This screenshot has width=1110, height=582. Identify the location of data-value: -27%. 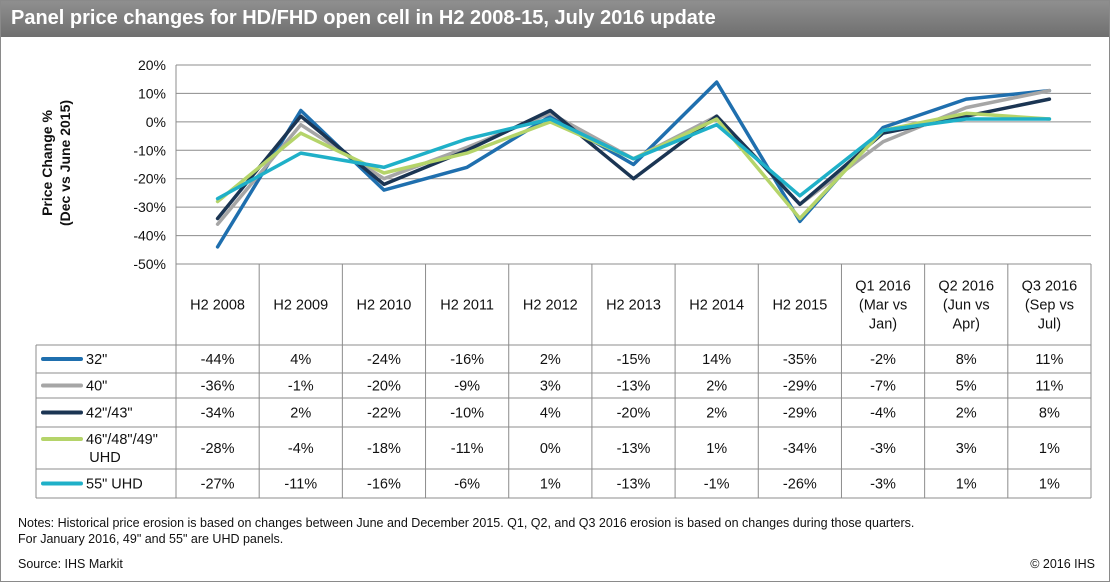
(218, 485).